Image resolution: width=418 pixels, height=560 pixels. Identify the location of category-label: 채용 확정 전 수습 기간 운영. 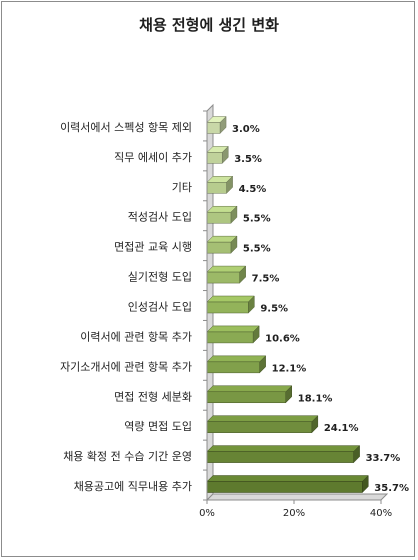
(127, 456).